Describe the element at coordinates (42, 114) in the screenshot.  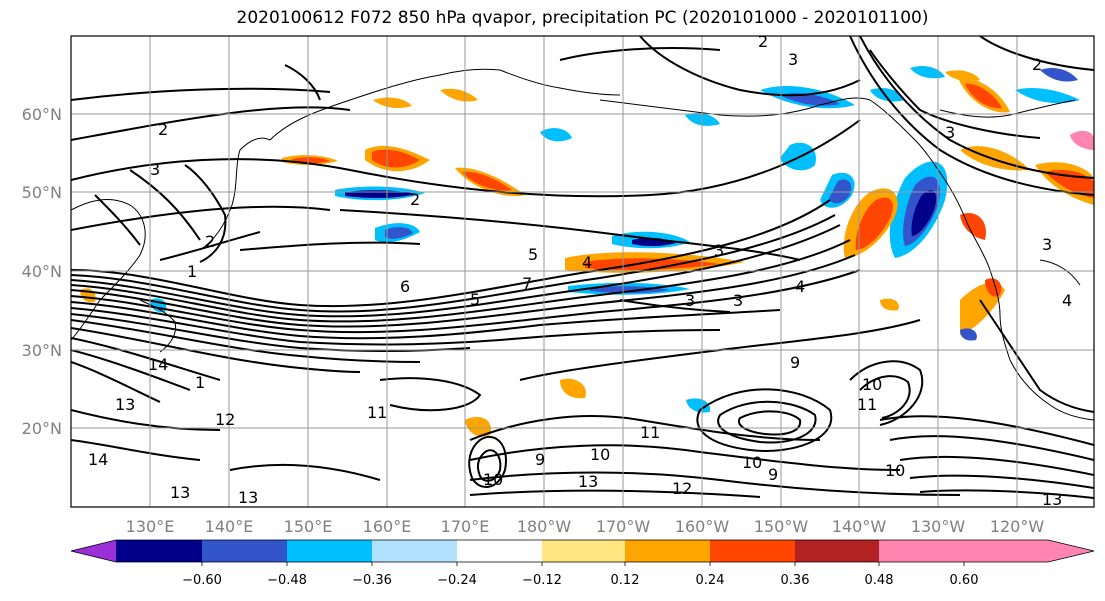
I see `lat-label: 60°N` at that location.